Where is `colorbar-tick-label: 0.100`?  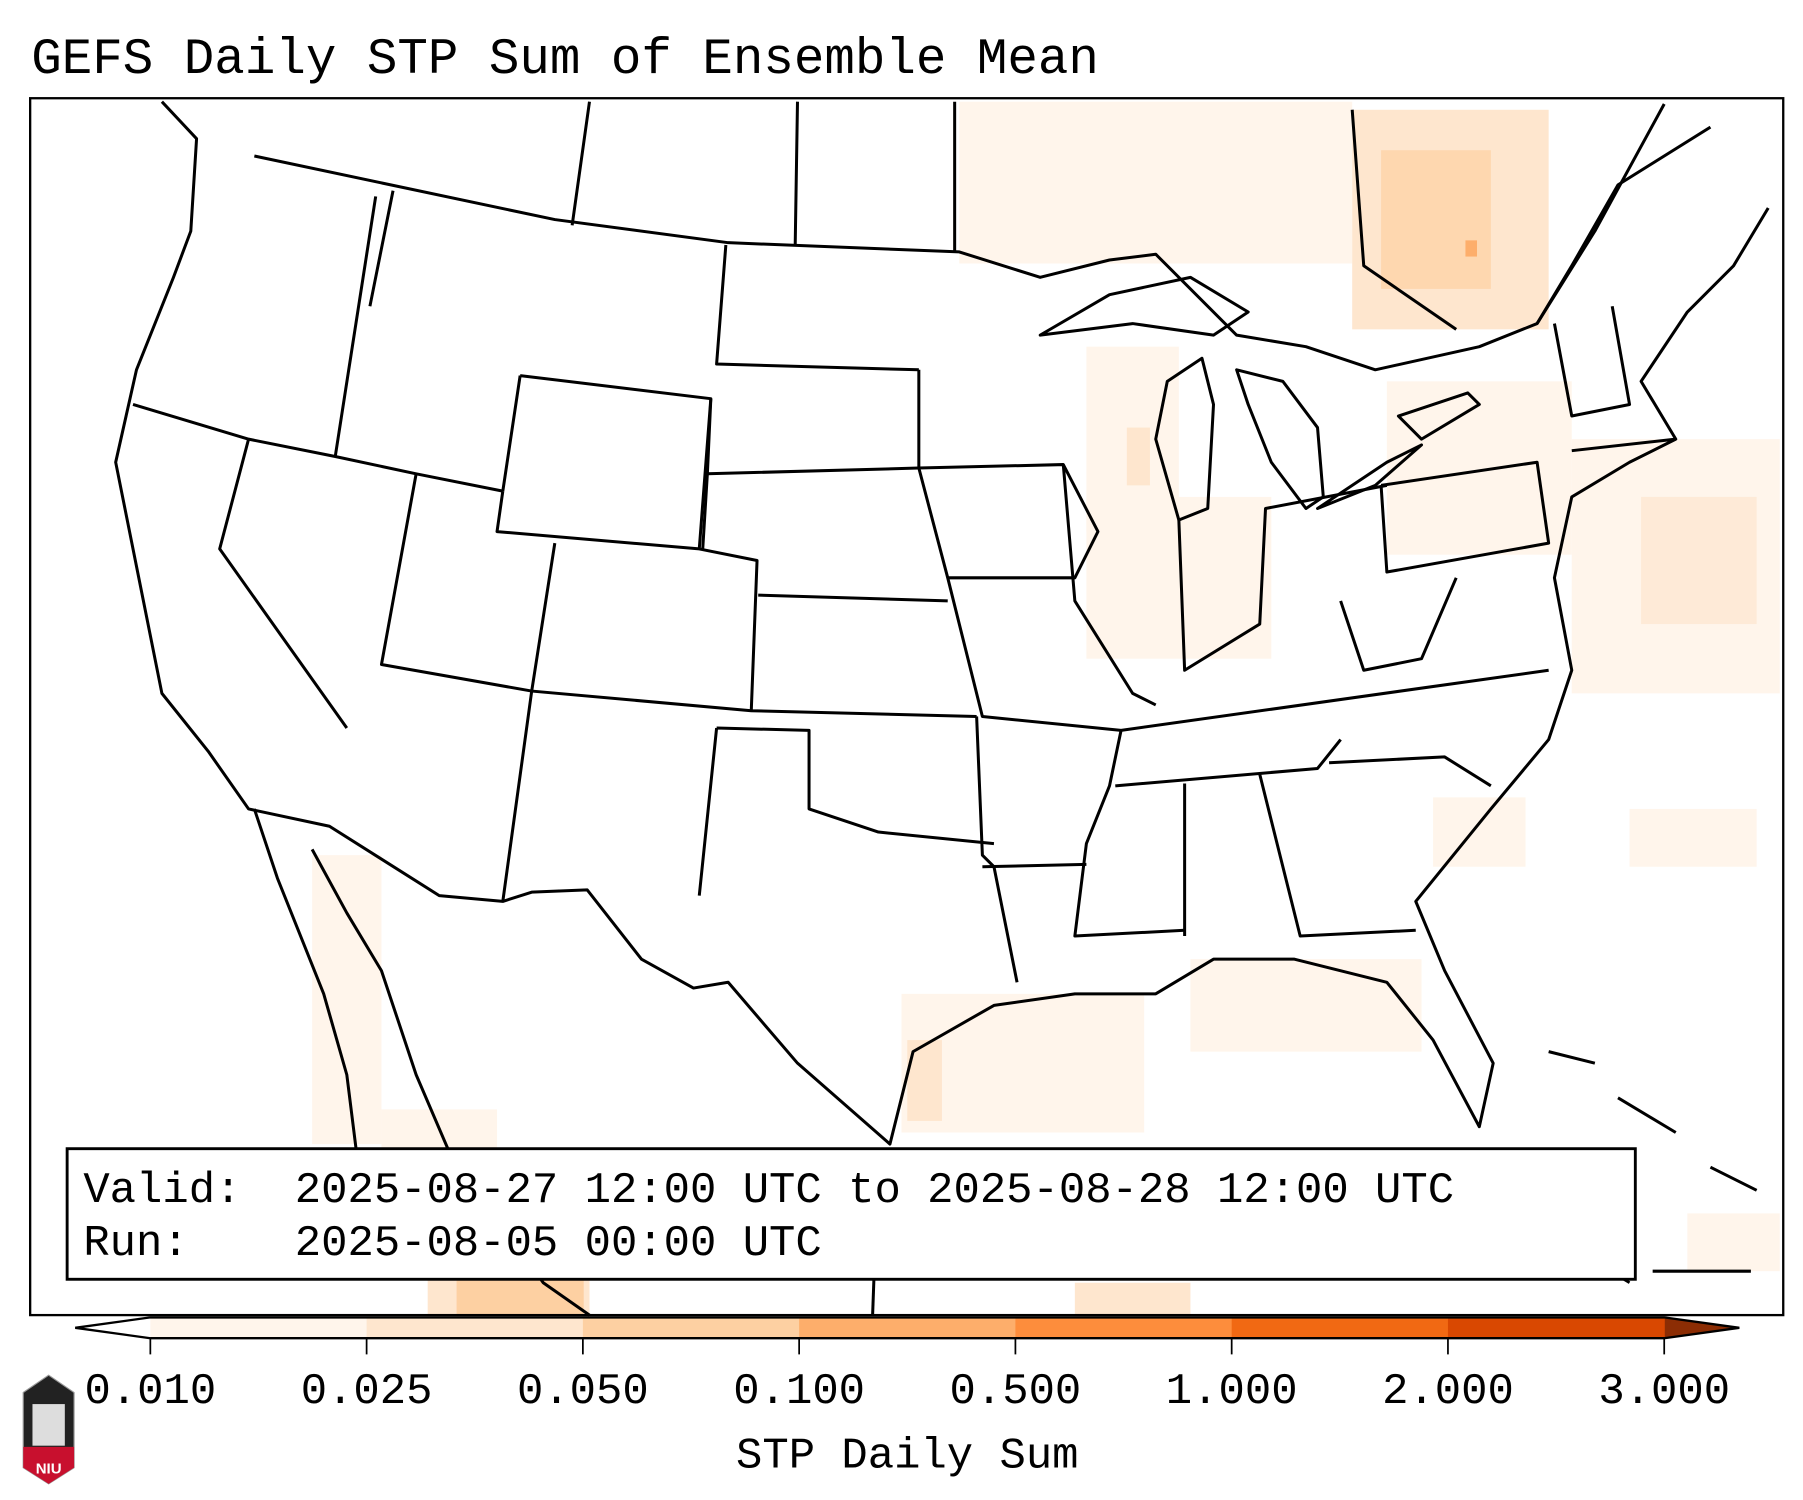 colorbar-tick-label: 0.100 is located at coordinates (799, 1392).